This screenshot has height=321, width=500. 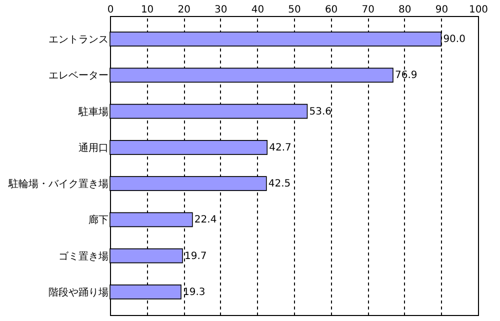 I want to click on data-label: 53.6, so click(x=320, y=112).